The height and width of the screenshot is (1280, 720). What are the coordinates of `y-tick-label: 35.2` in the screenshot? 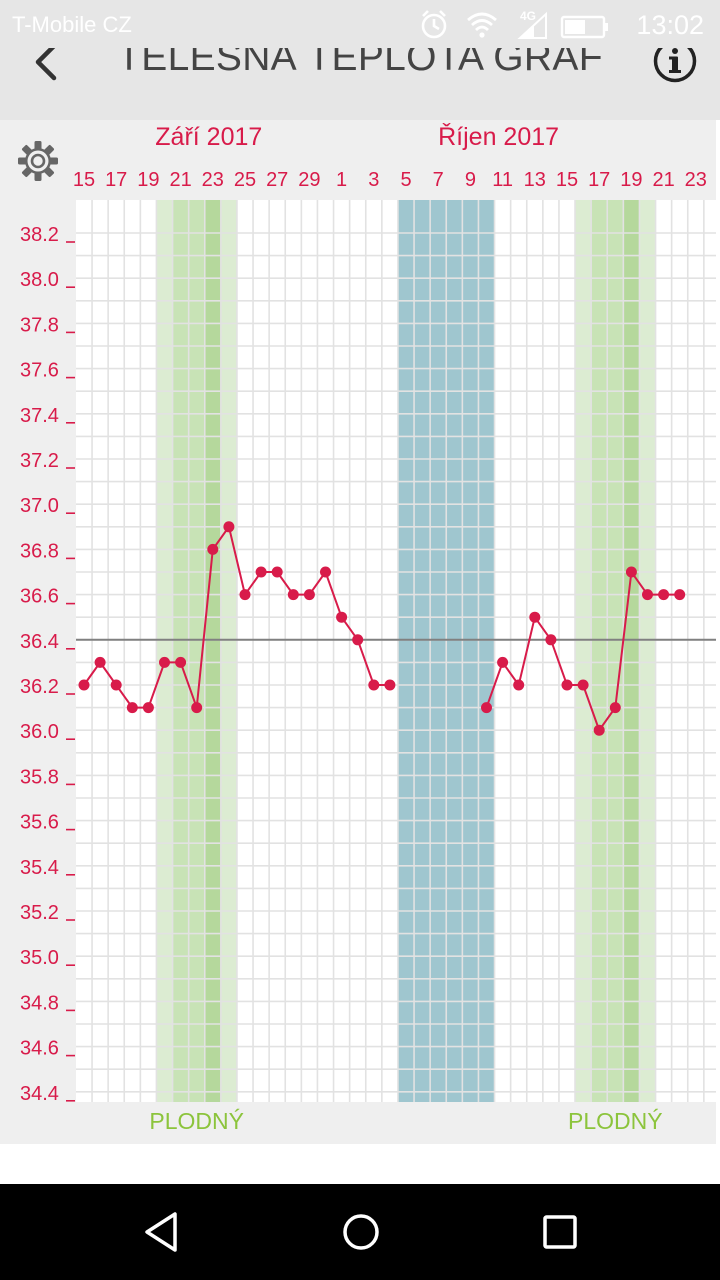 It's located at (39, 913).